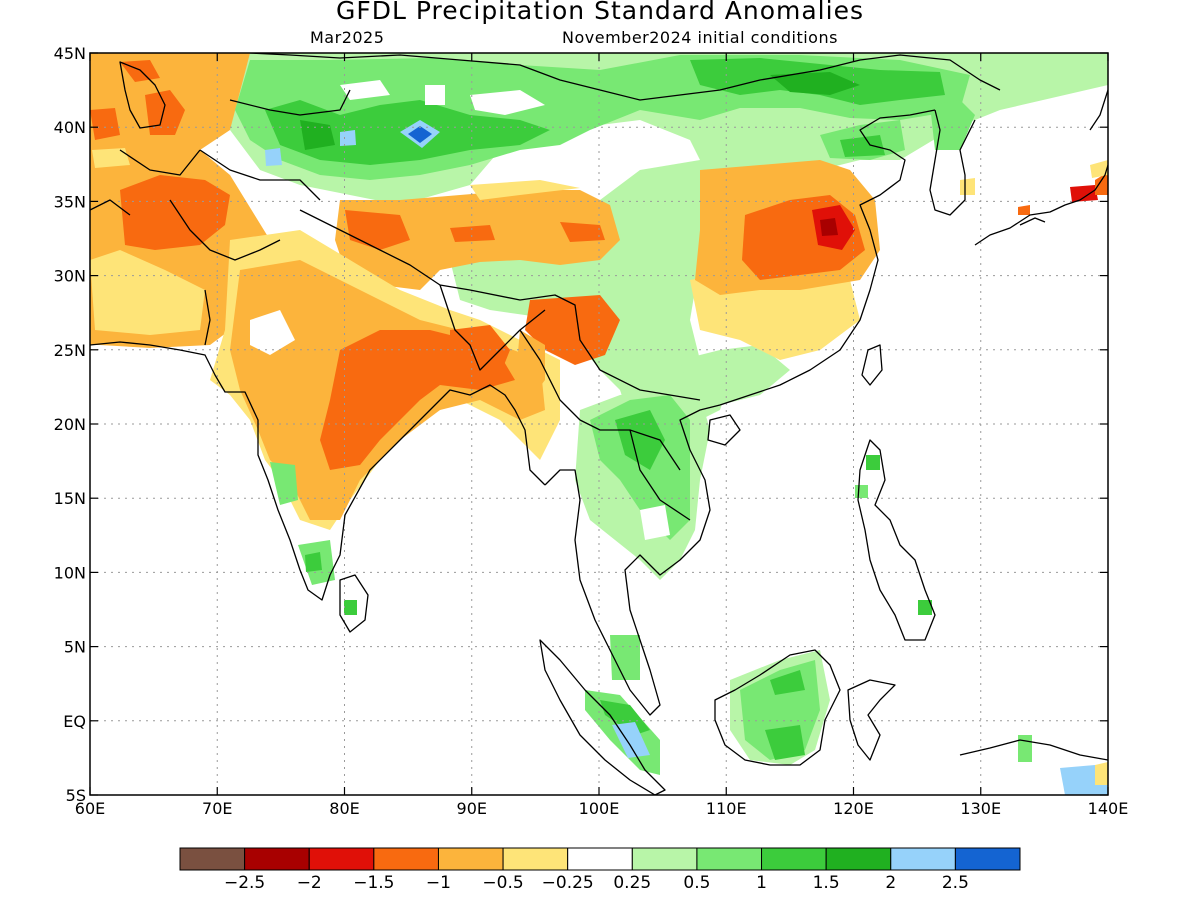  Describe the element at coordinates (735, 375) in the screenshot. I see `shade-south-china-light-green` at that location.